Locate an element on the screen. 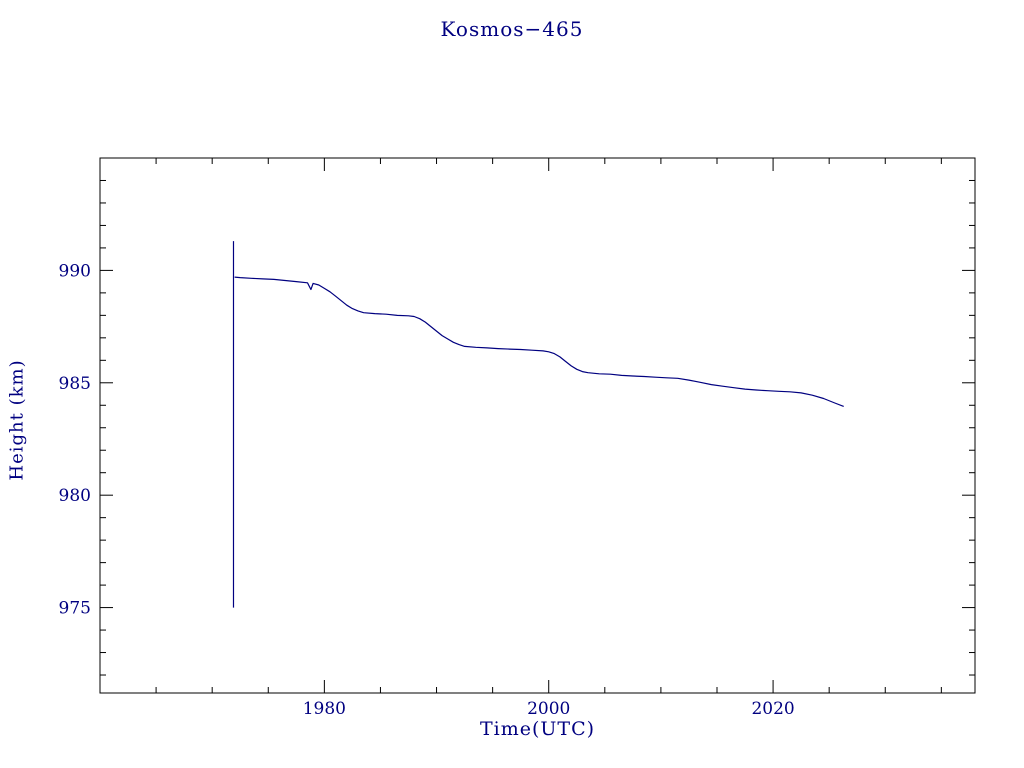 Image resolution: width=1024 pixels, height=768 pixels. y-tick-label: 980 is located at coordinates (75, 496).